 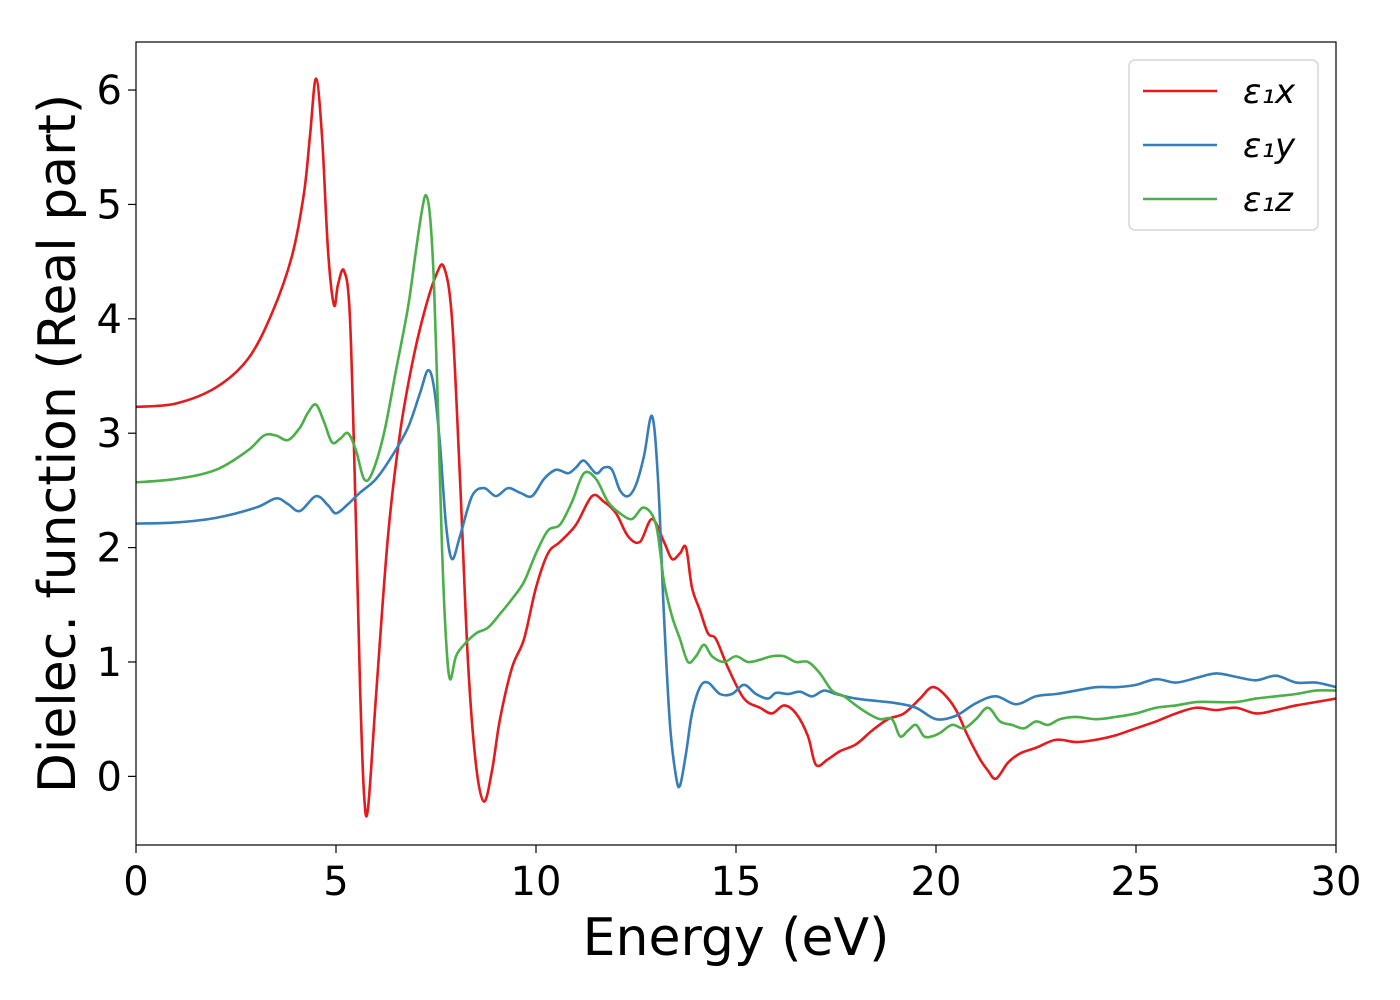 I want to click on y-tick-label: 5, so click(x=109, y=205).